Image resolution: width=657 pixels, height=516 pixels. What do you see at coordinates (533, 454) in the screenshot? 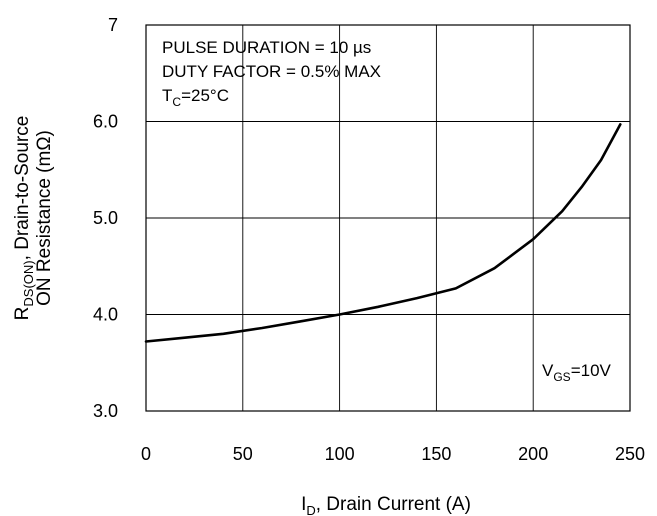
I see `x-tick-label: 200` at bounding box center [533, 454].